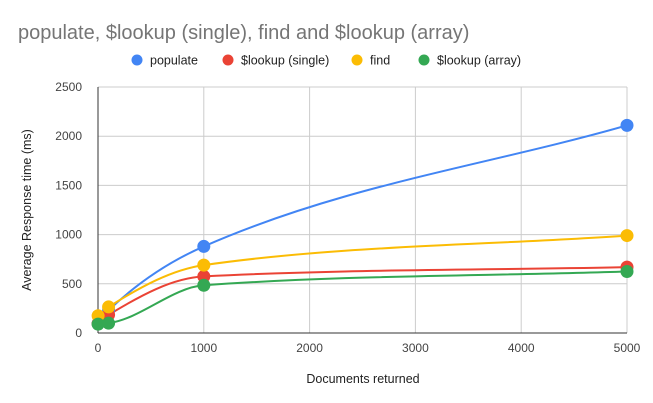  I want to click on x-tick-label: 2000, so click(309, 348).